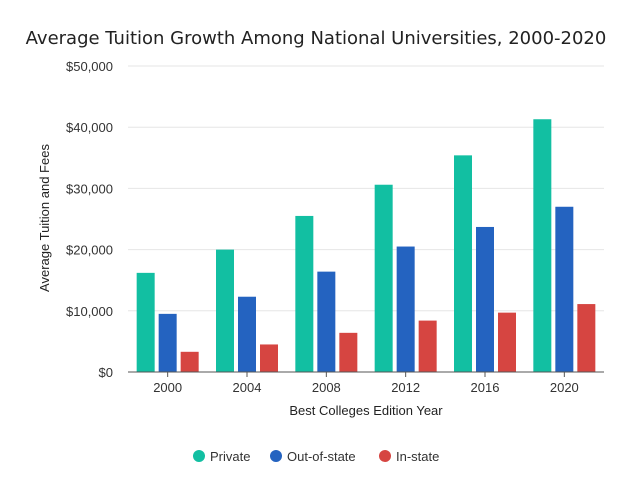 The image size is (633, 483). What do you see at coordinates (230, 456) in the screenshot?
I see `legend-label: Private` at bounding box center [230, 456].